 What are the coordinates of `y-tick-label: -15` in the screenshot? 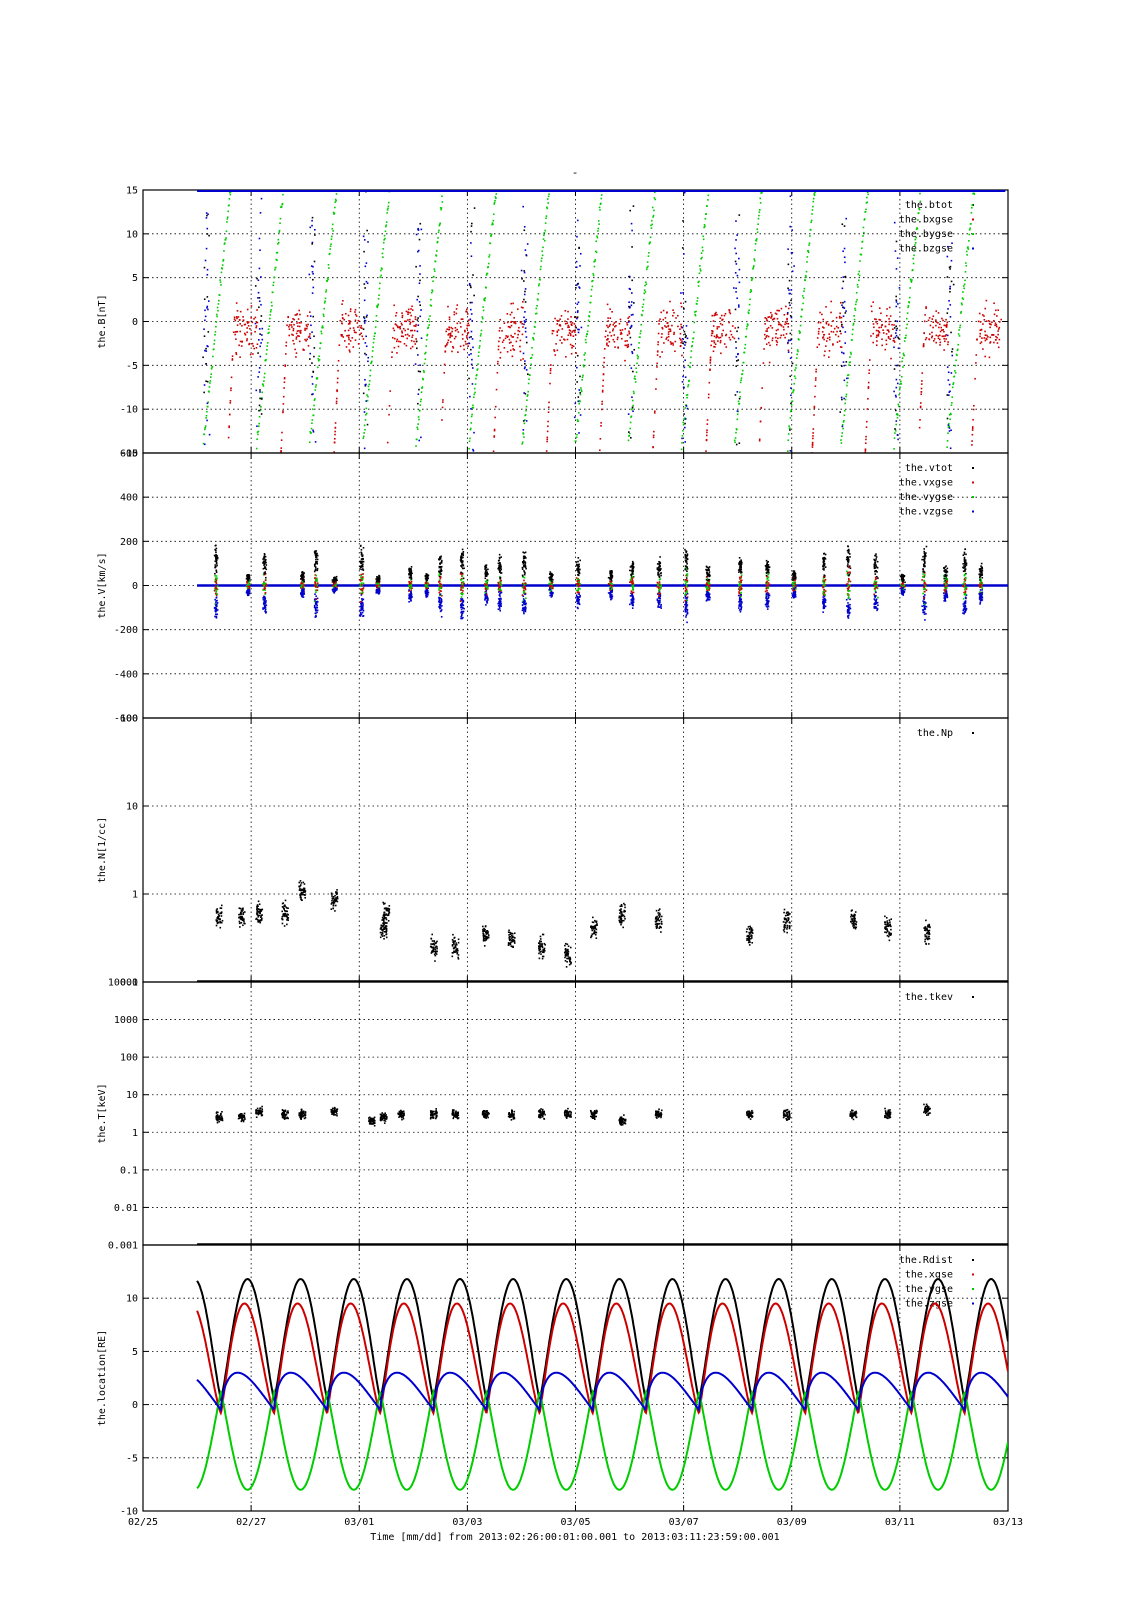 It's located at (129, 454).